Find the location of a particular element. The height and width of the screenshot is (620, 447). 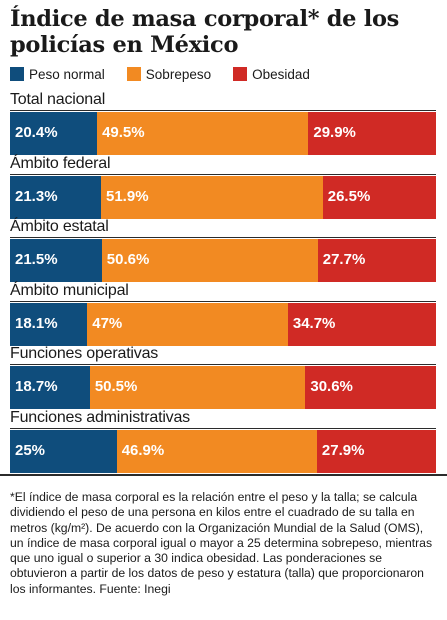

bar-segment-peso-normal: 20.4% is located at coordinates (54, 133).